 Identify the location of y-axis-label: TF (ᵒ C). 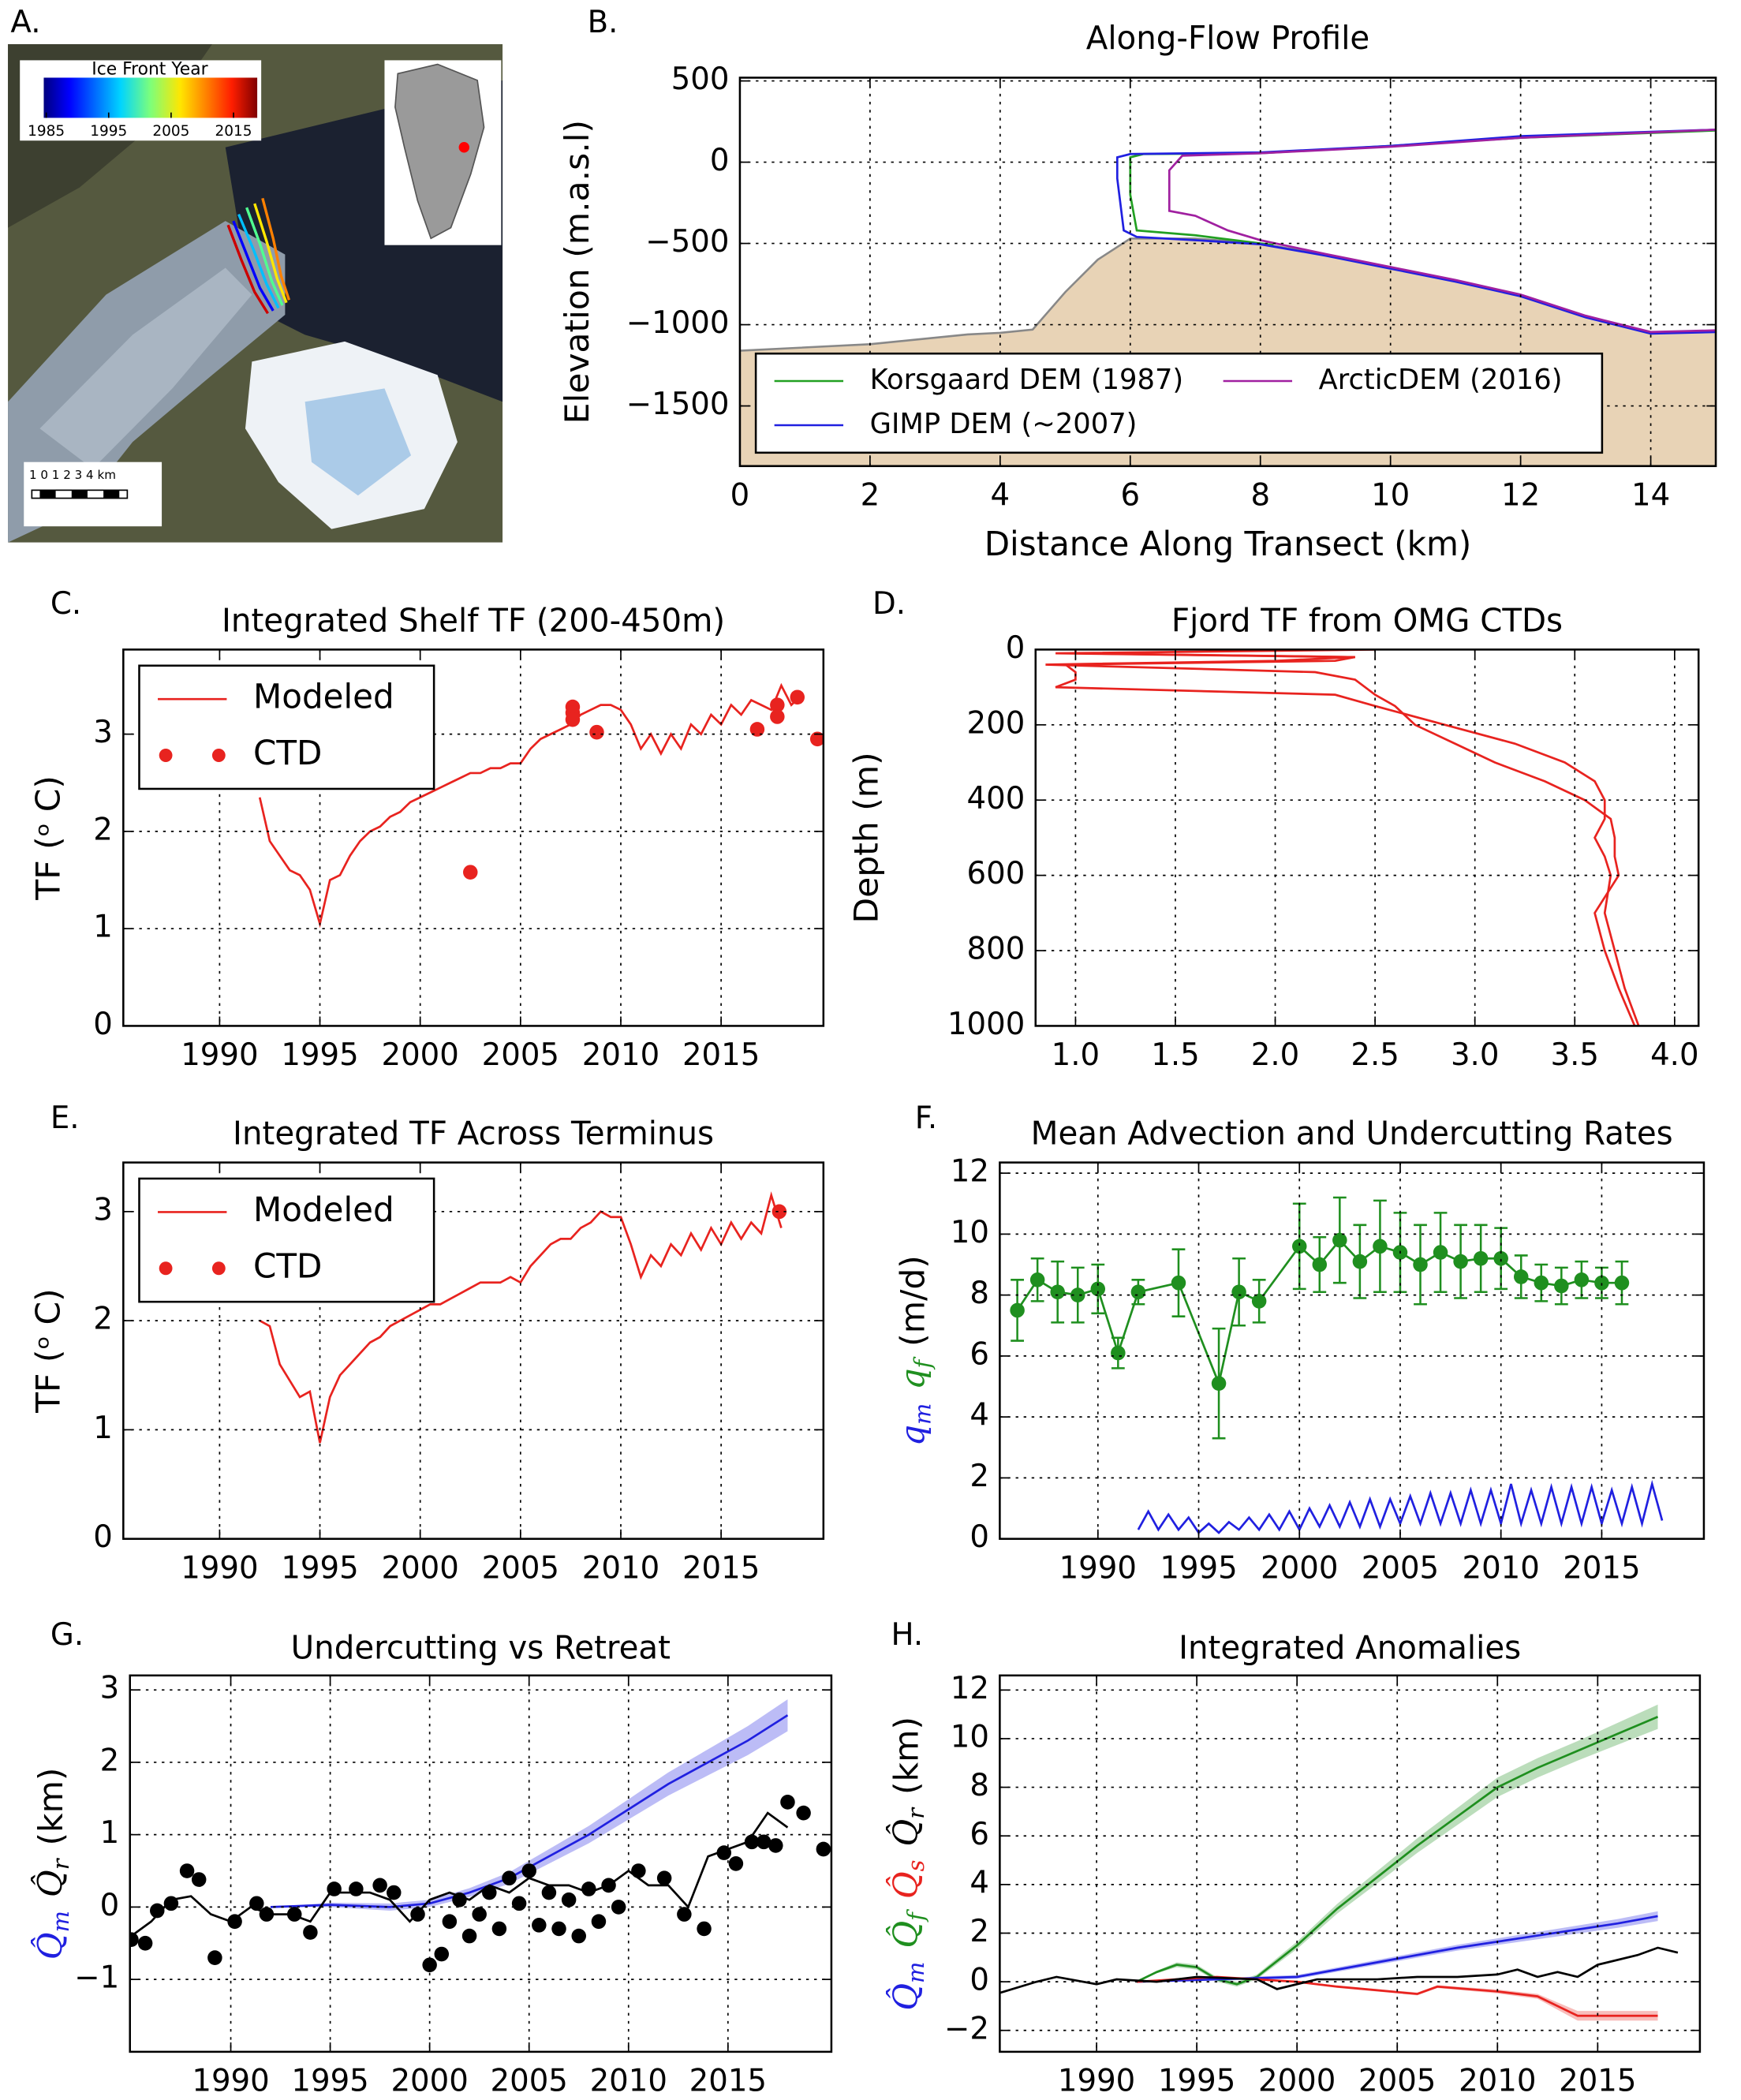
(48, 838).